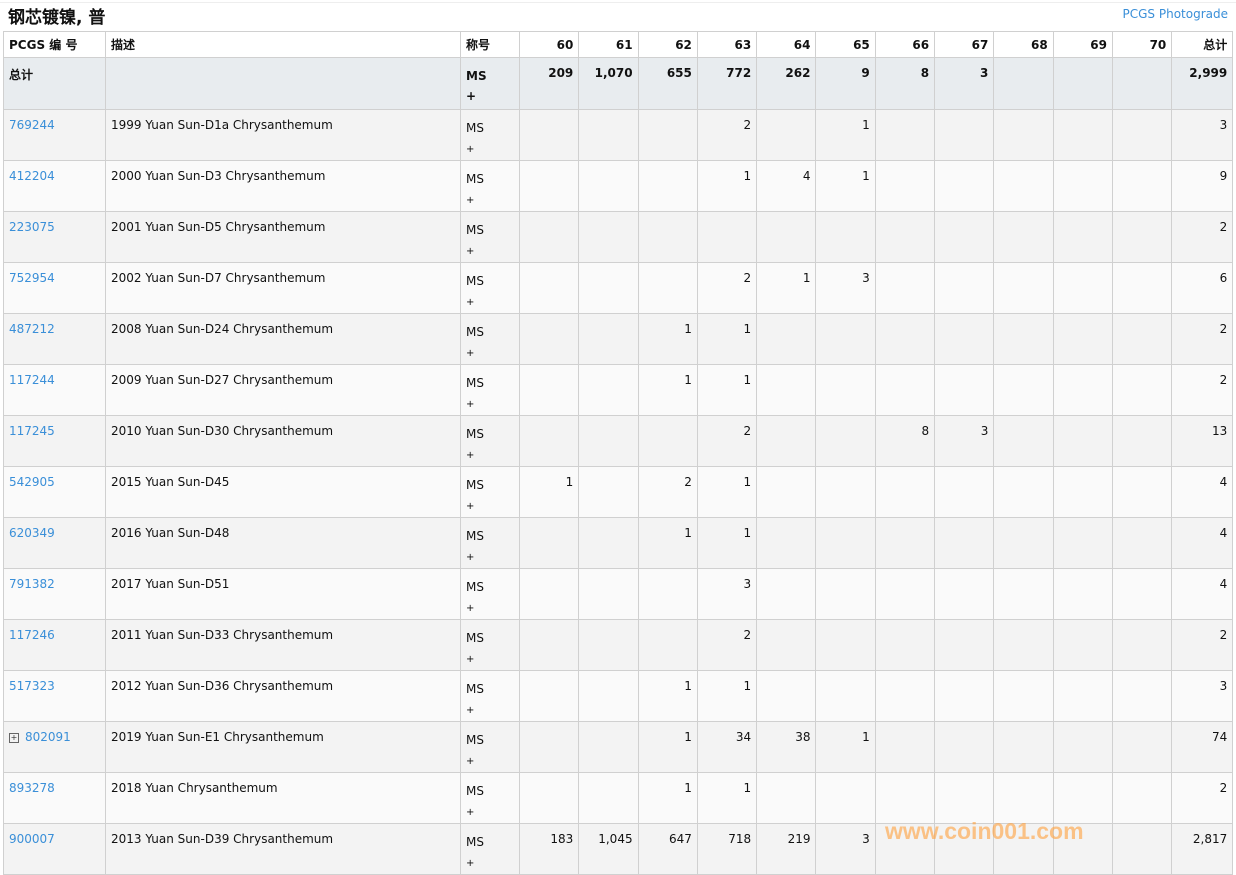  I want to click on pcgs-number-link: 752954, so click(32, 278).